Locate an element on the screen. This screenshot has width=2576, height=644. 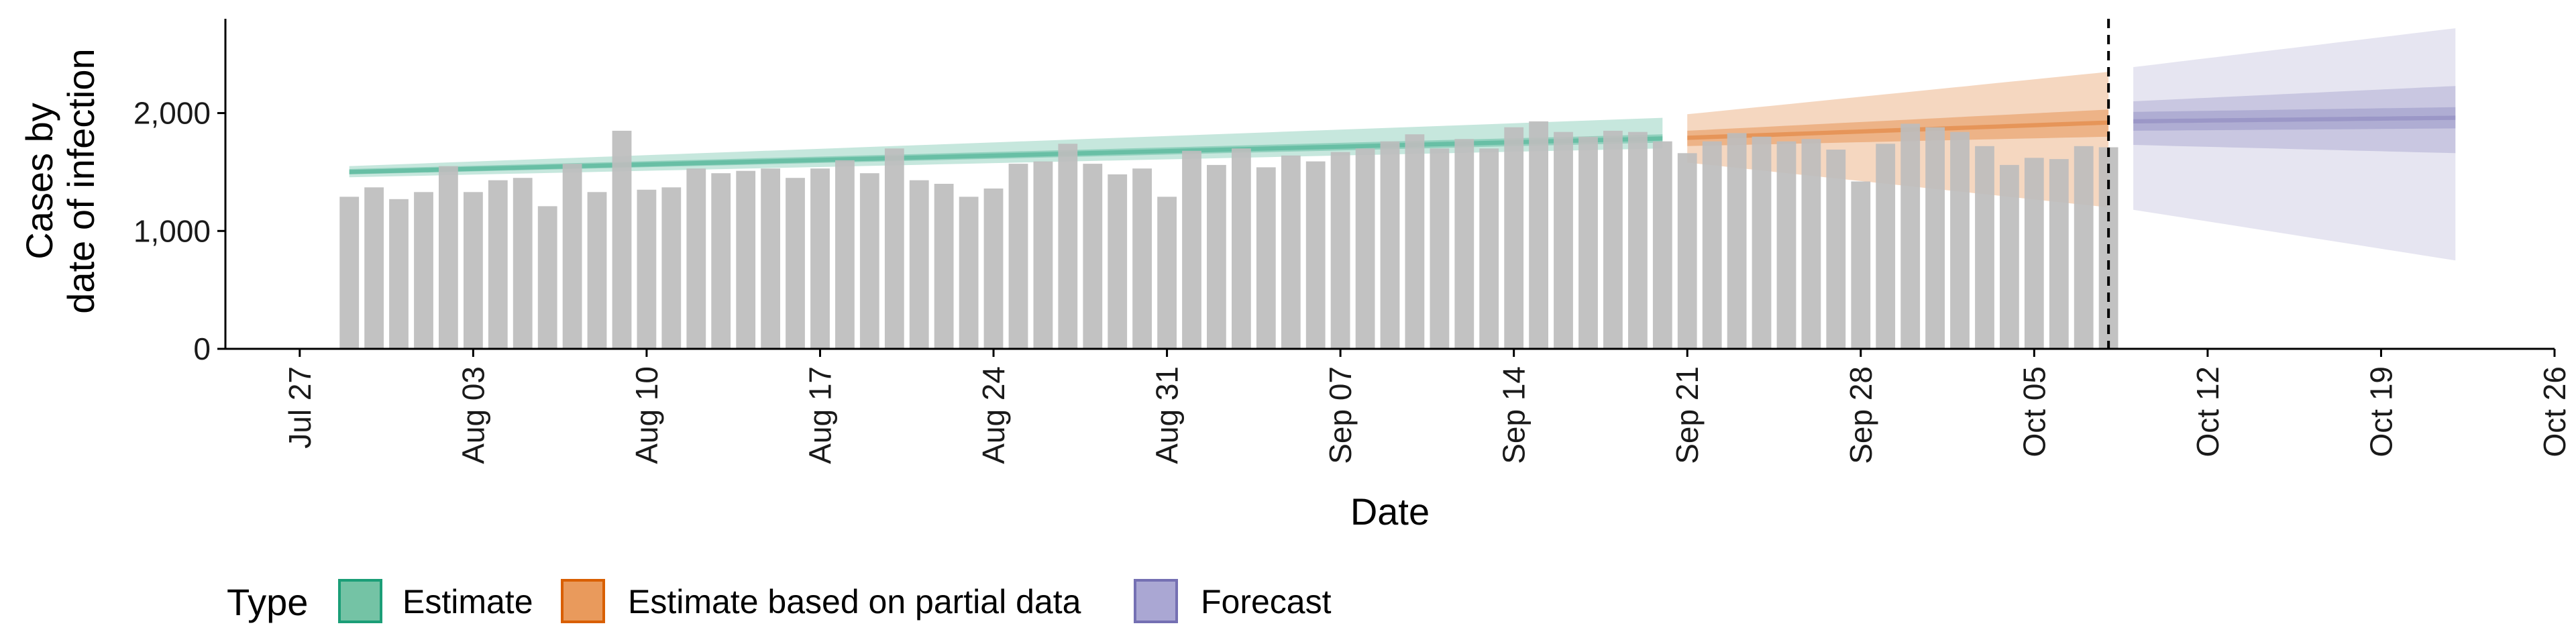
x-tick-label: Sep 28 is located at coordinates (1860, 415).